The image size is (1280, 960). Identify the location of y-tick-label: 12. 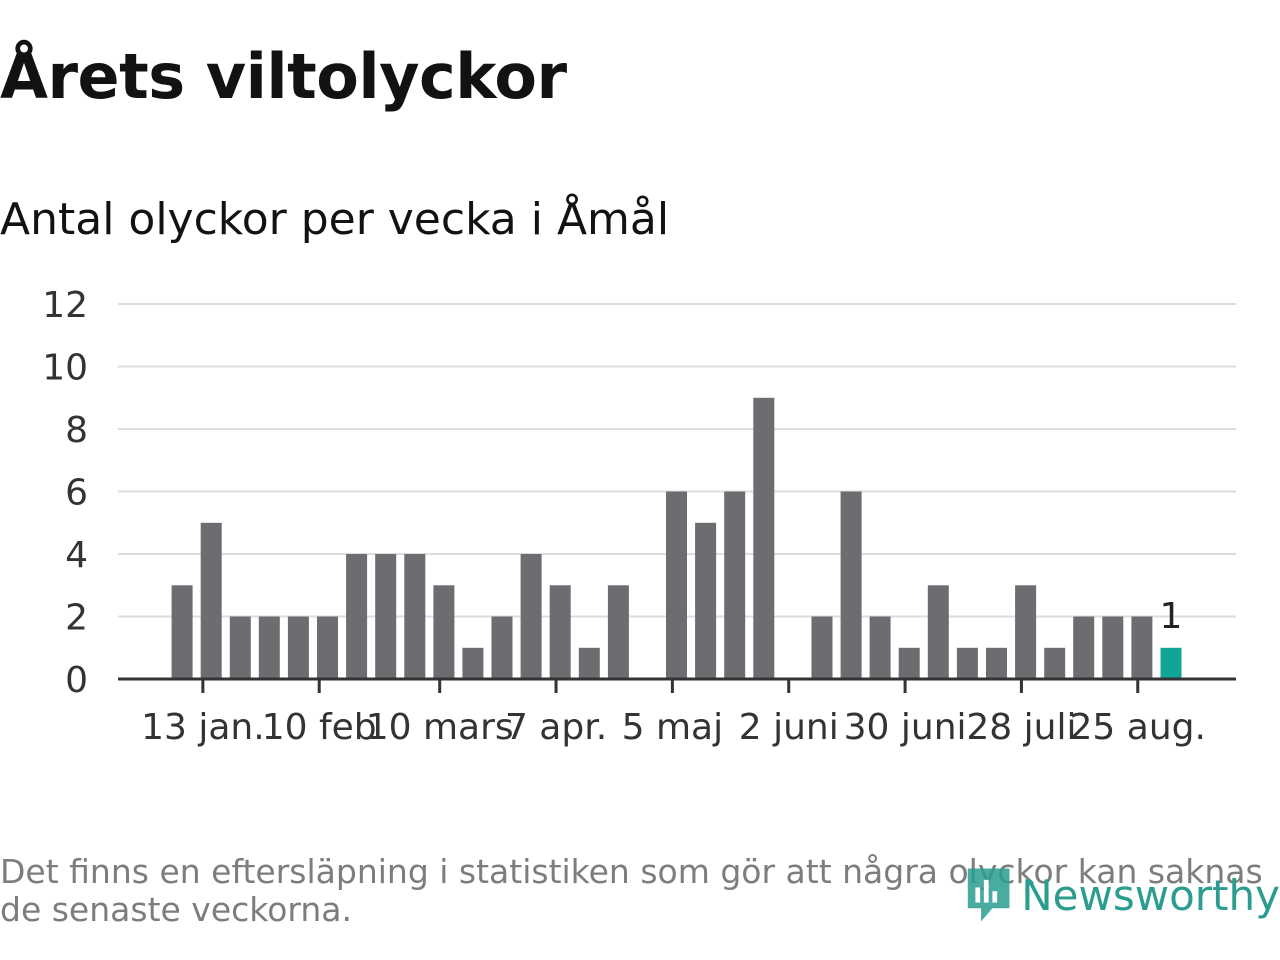
(65, 305).